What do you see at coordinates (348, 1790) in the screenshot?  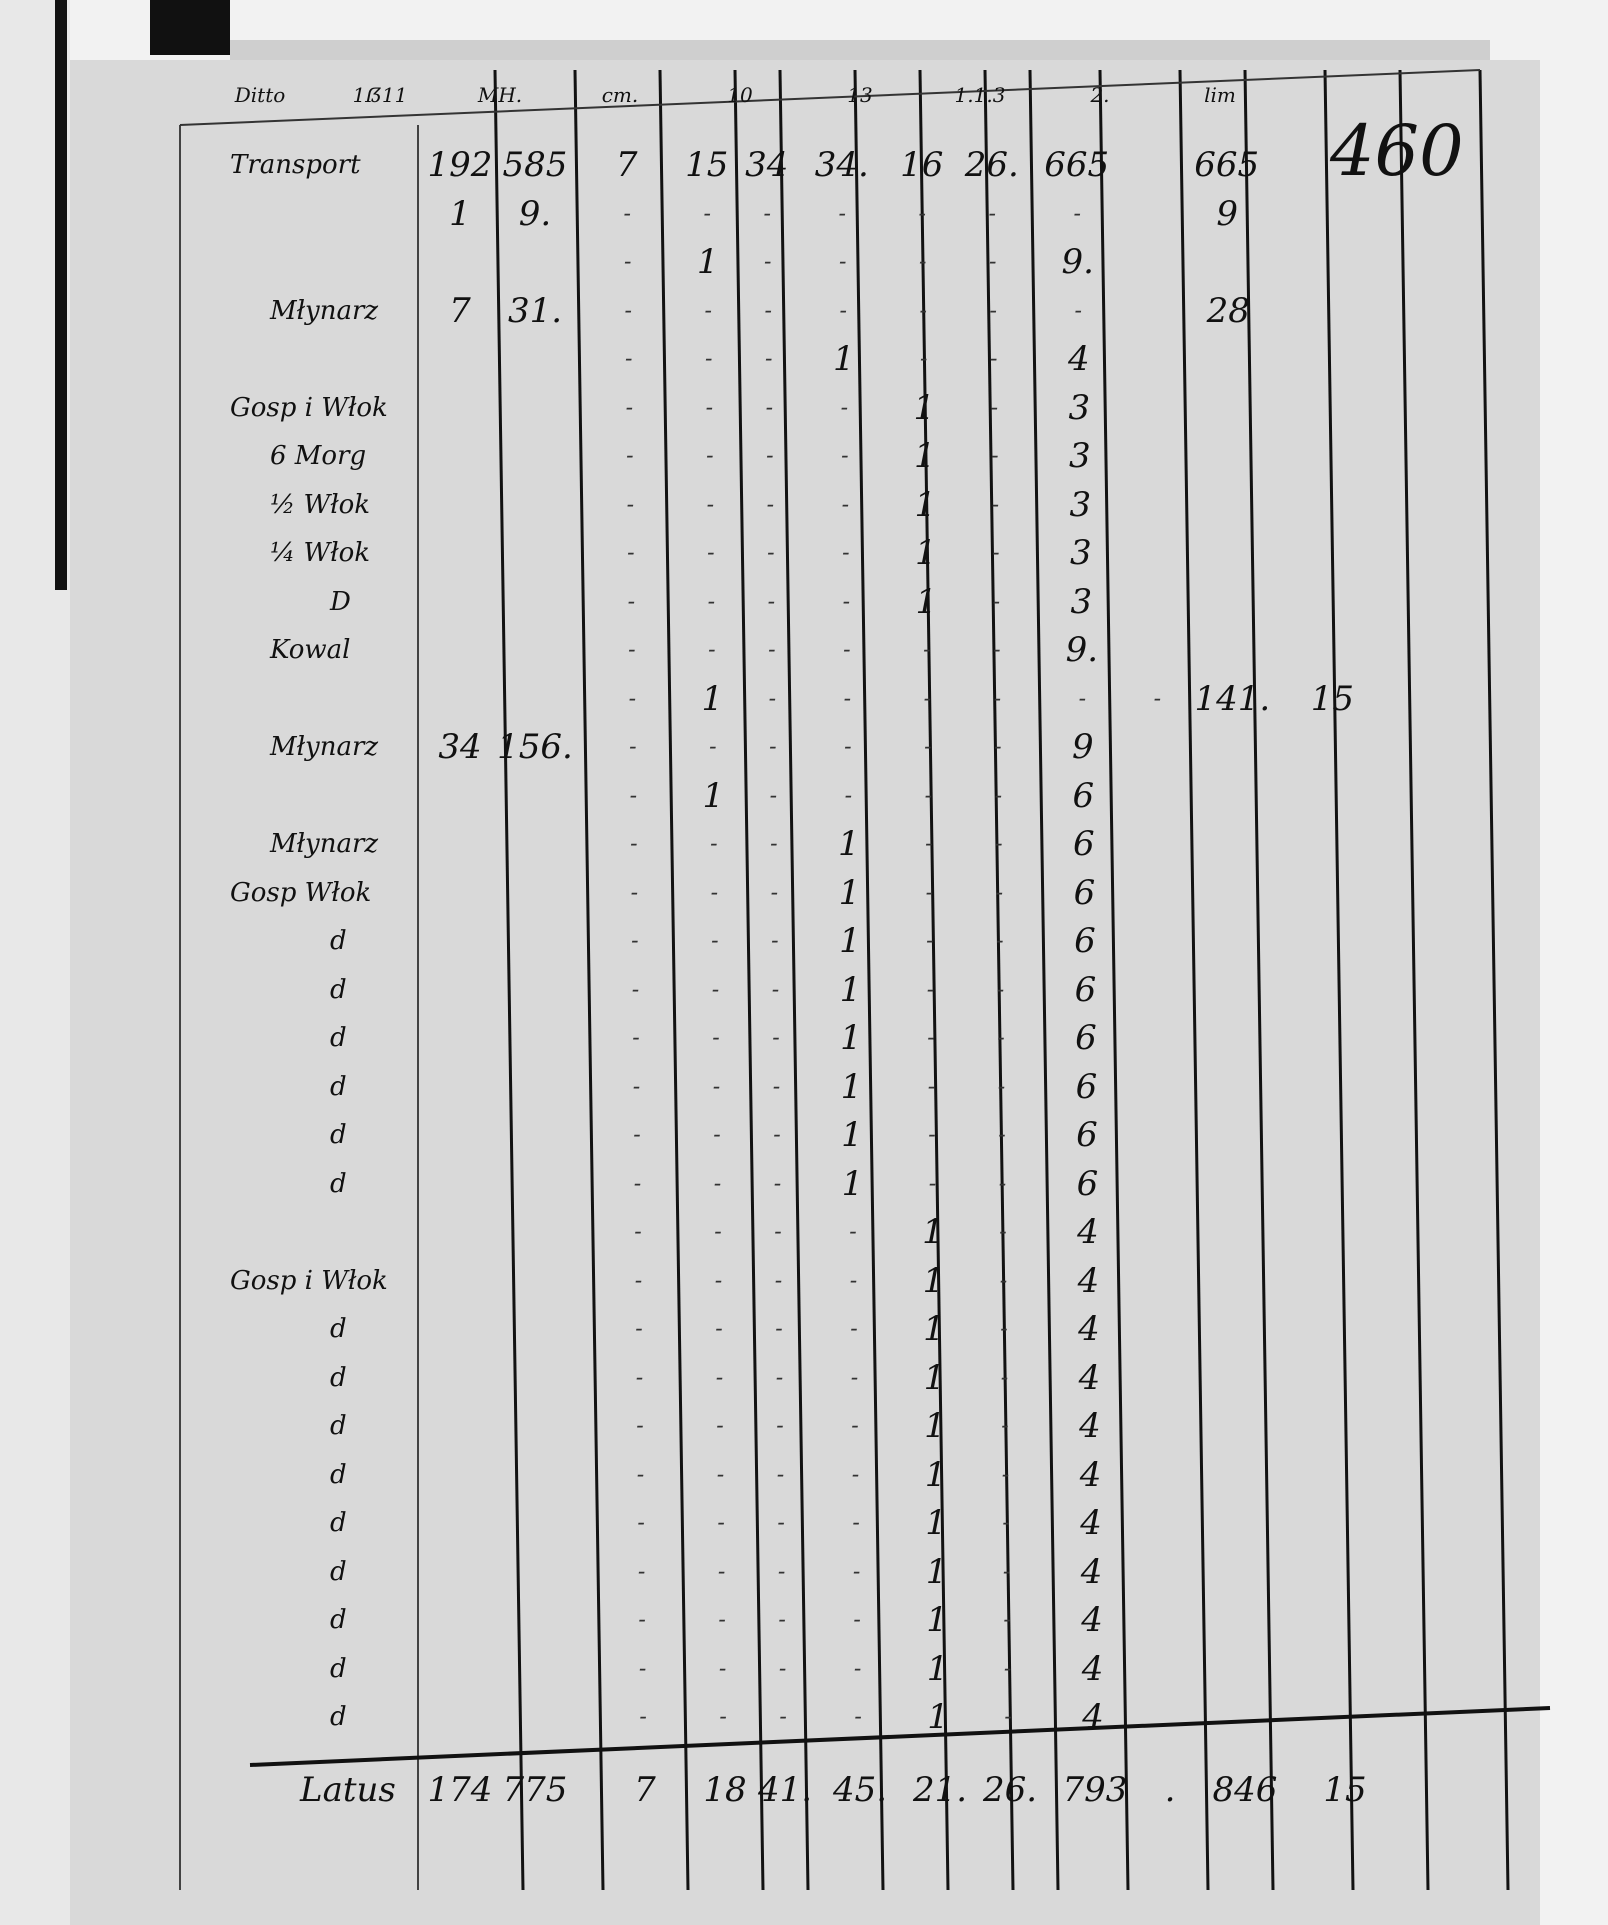 I see `total-label: Latus` at bounding box center [348, 1790].